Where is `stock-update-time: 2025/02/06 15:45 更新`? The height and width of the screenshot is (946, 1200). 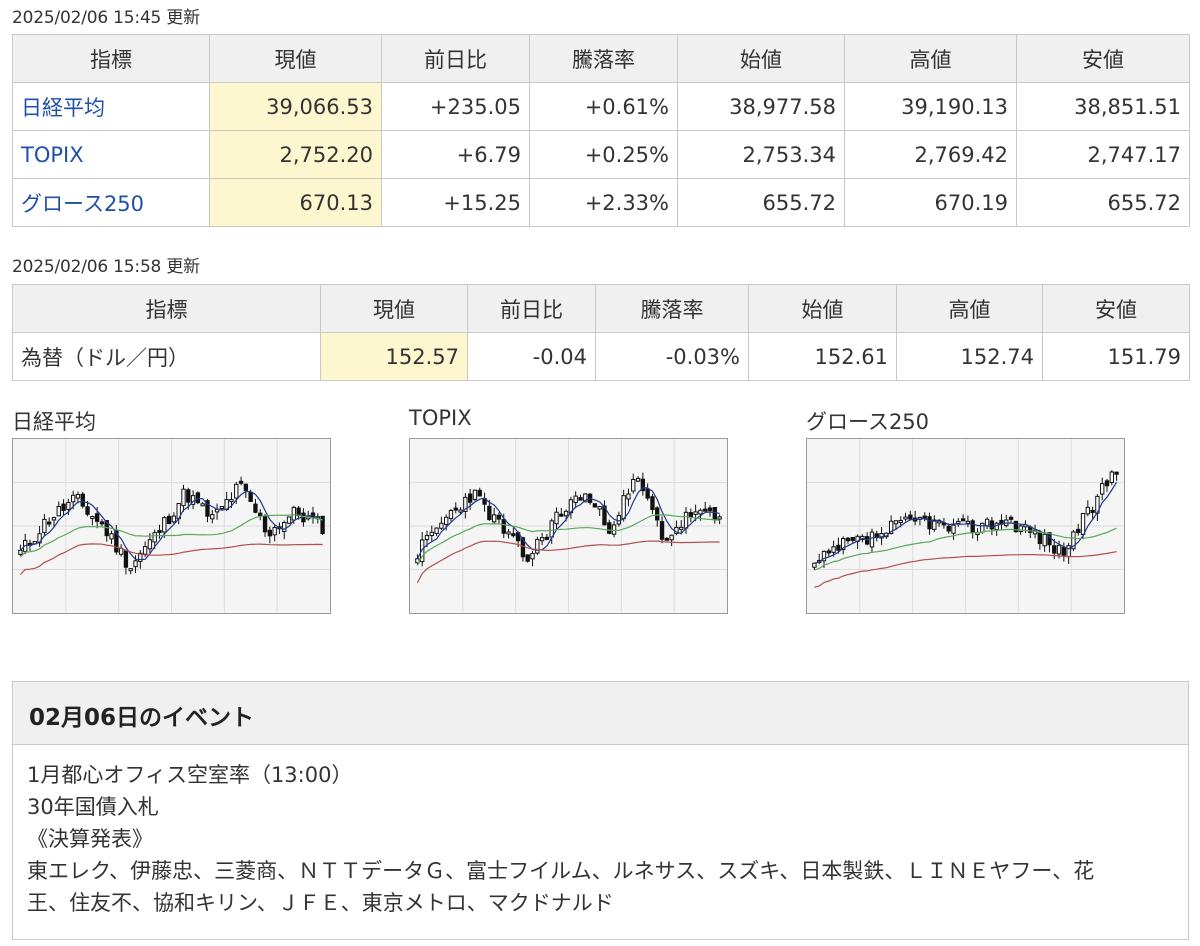 stock-update-time: 2025/02/06 15:45 更新 is located at coordinates (106, 18).